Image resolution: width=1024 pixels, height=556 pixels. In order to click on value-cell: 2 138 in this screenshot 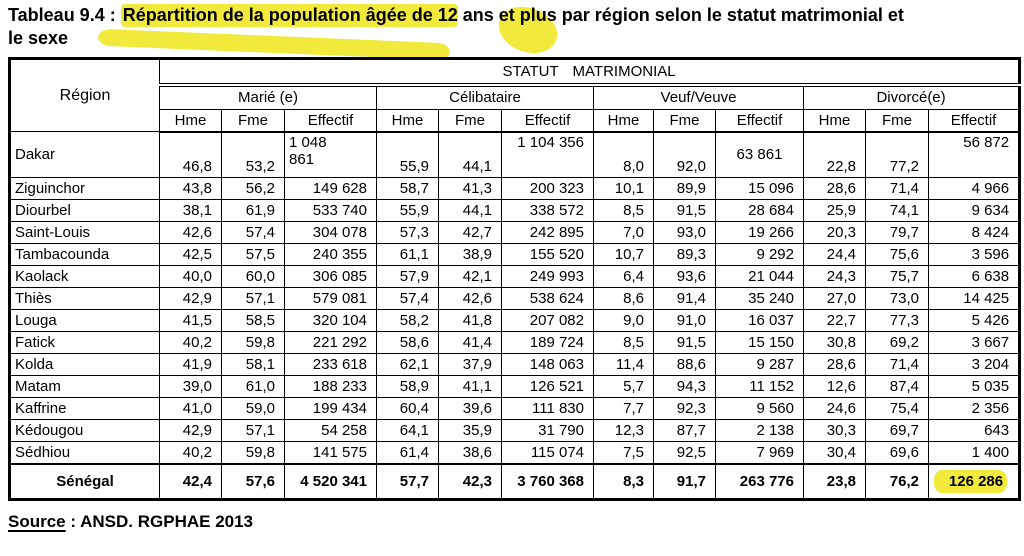, I will do `click(759, 430)`.